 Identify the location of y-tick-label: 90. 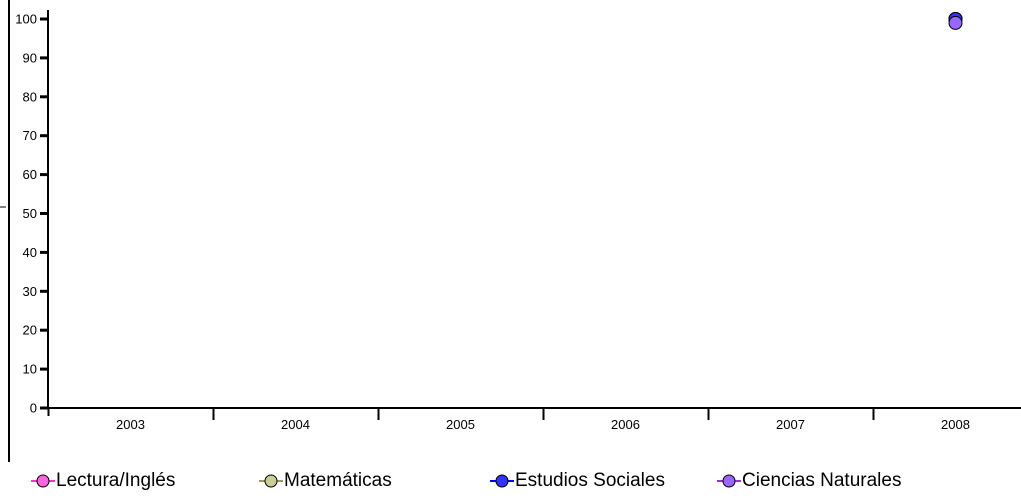
(30, 57).